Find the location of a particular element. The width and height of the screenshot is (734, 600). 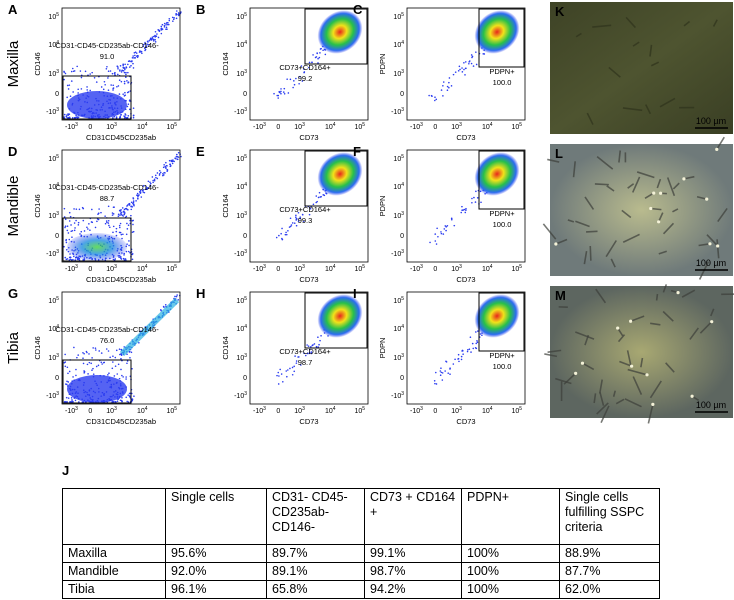

gate-value: 91.0 is located at coordinates (107, 56).